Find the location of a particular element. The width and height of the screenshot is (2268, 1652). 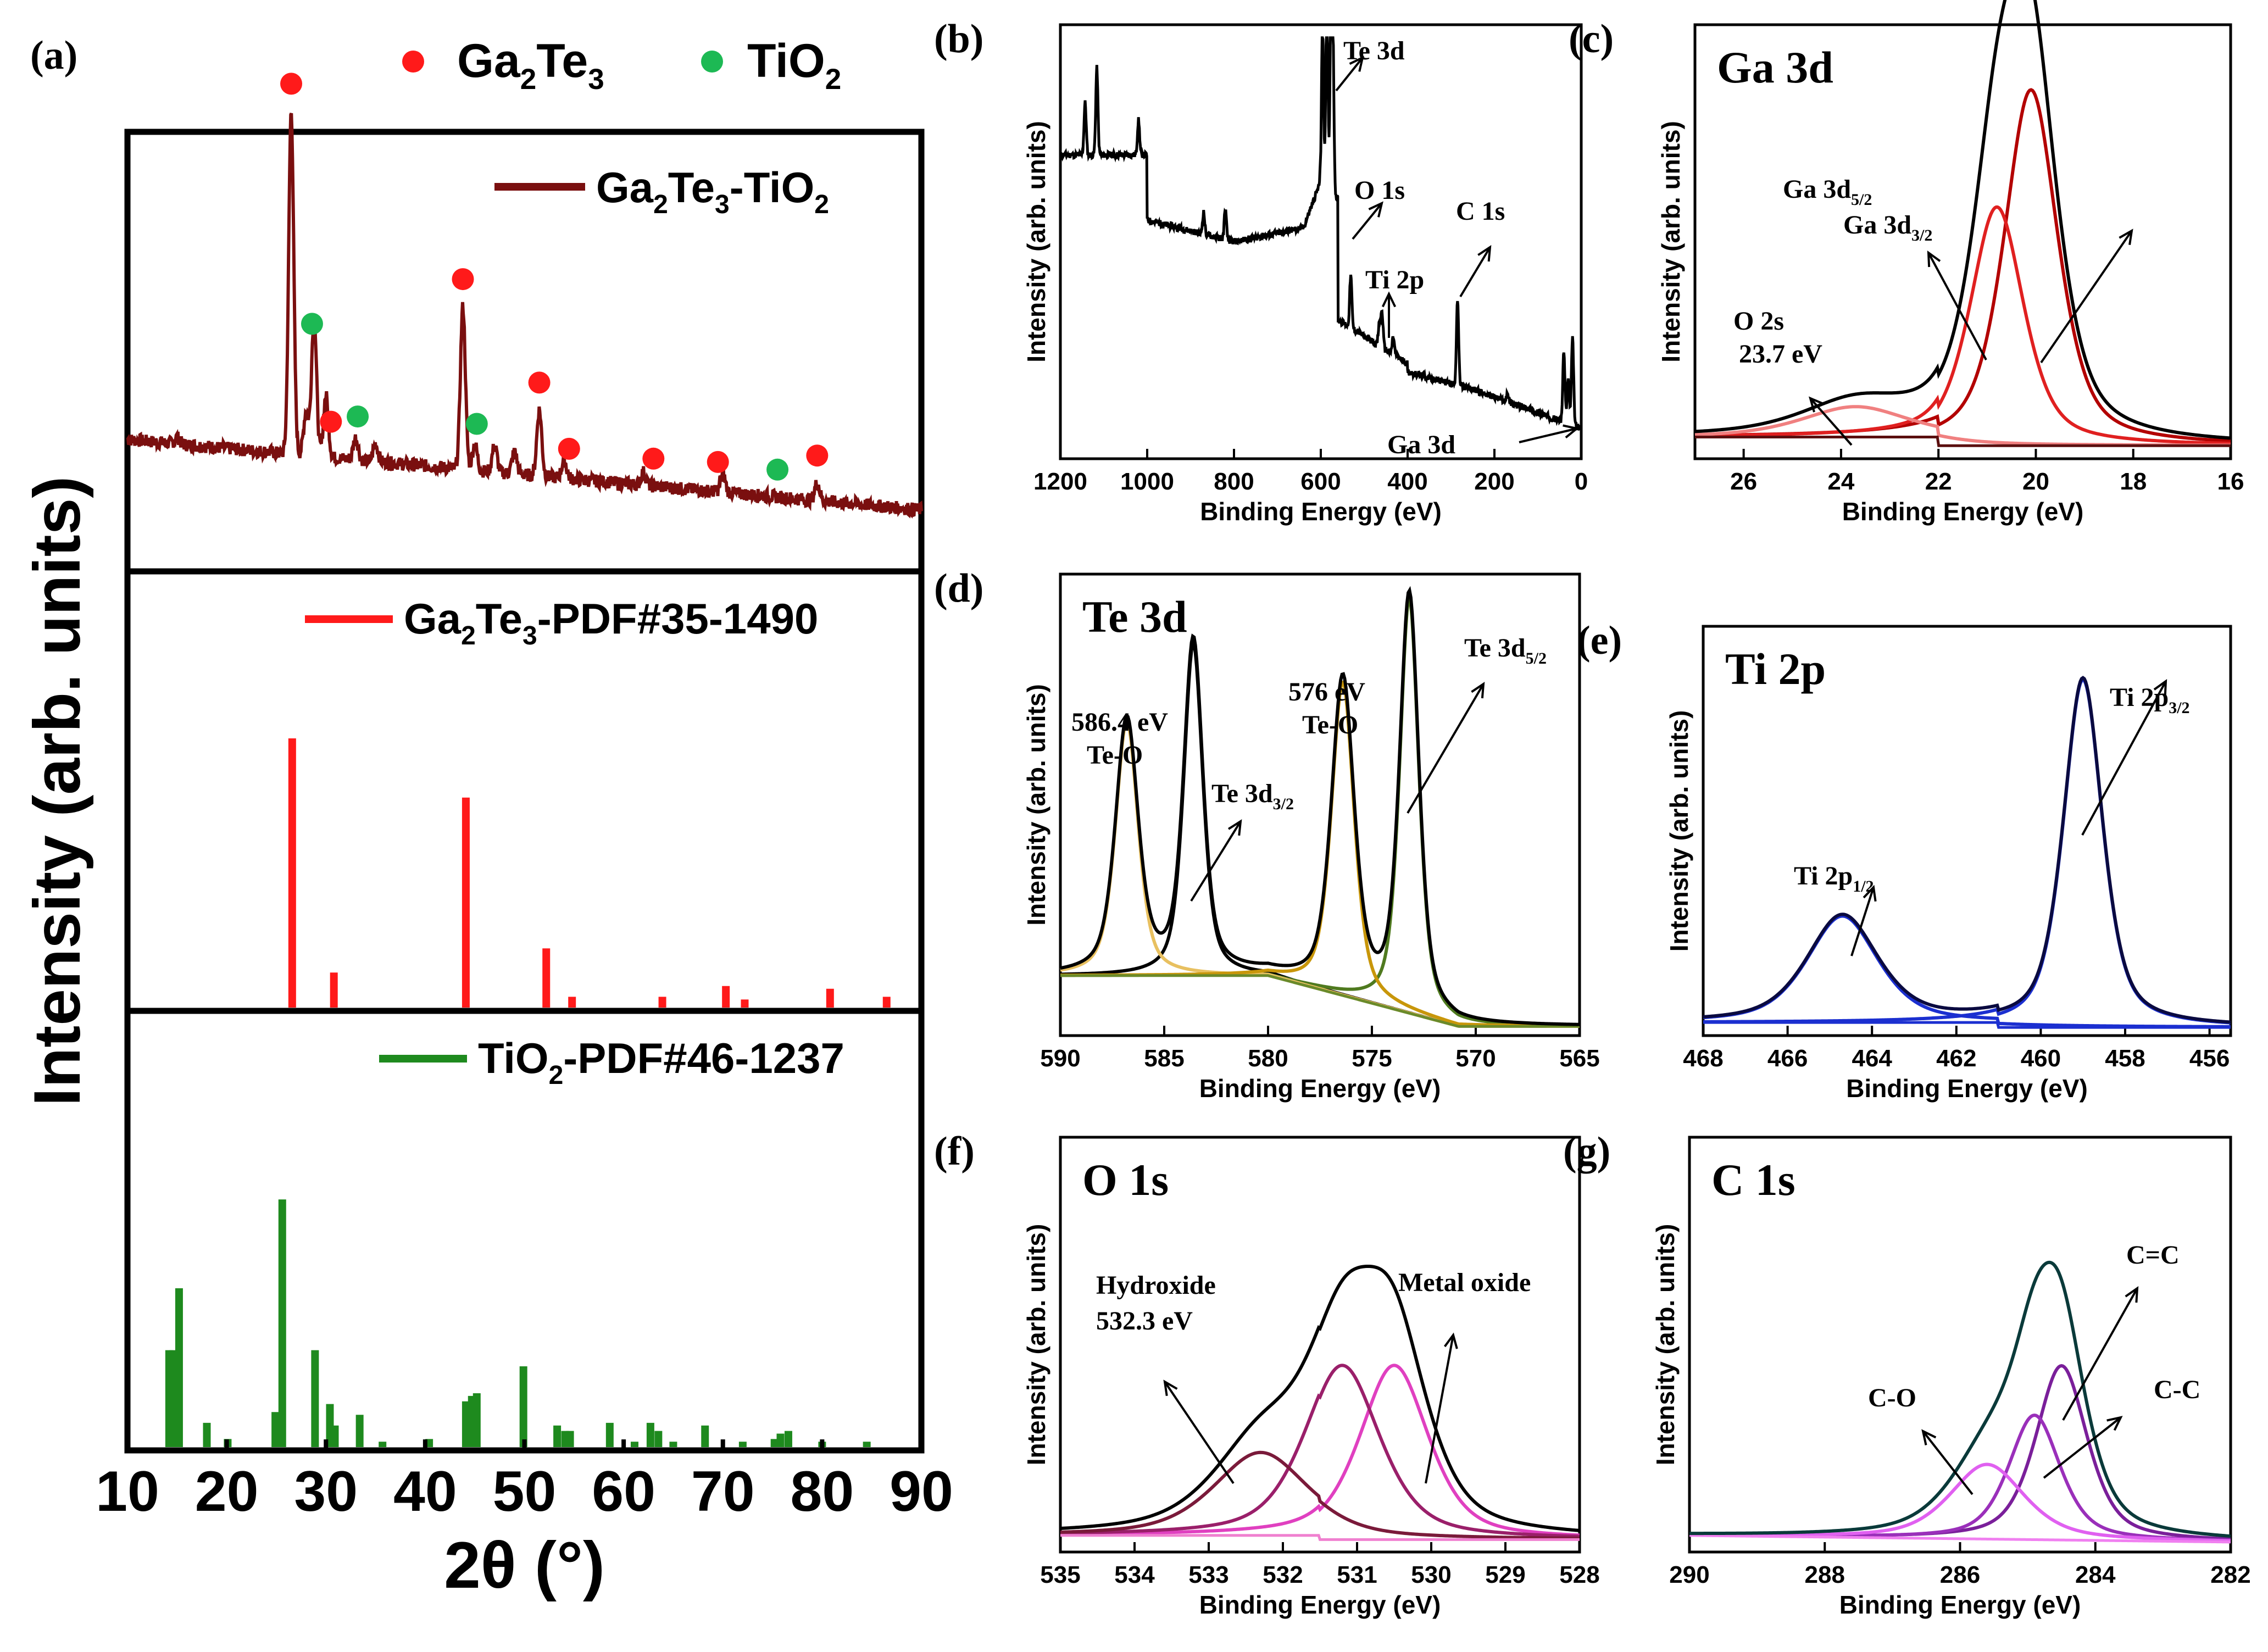

panel-d-xtick-label: 565 is located at coordinates (1579, 1058).